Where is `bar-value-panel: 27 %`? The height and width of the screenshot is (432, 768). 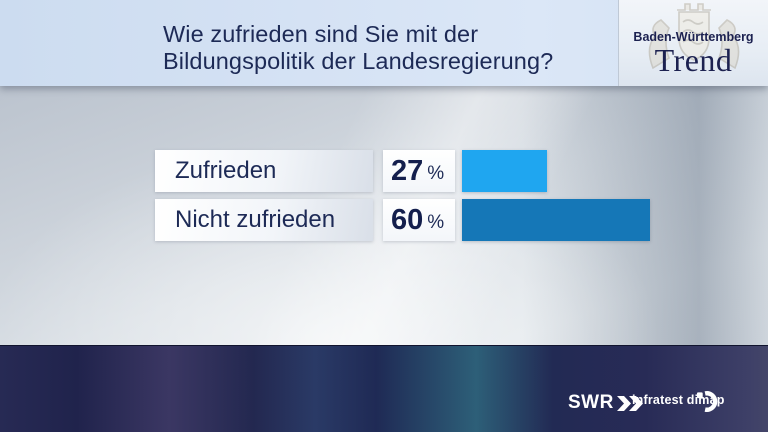
bar-value-panel: 27 % is located at coordinates (419, 171).